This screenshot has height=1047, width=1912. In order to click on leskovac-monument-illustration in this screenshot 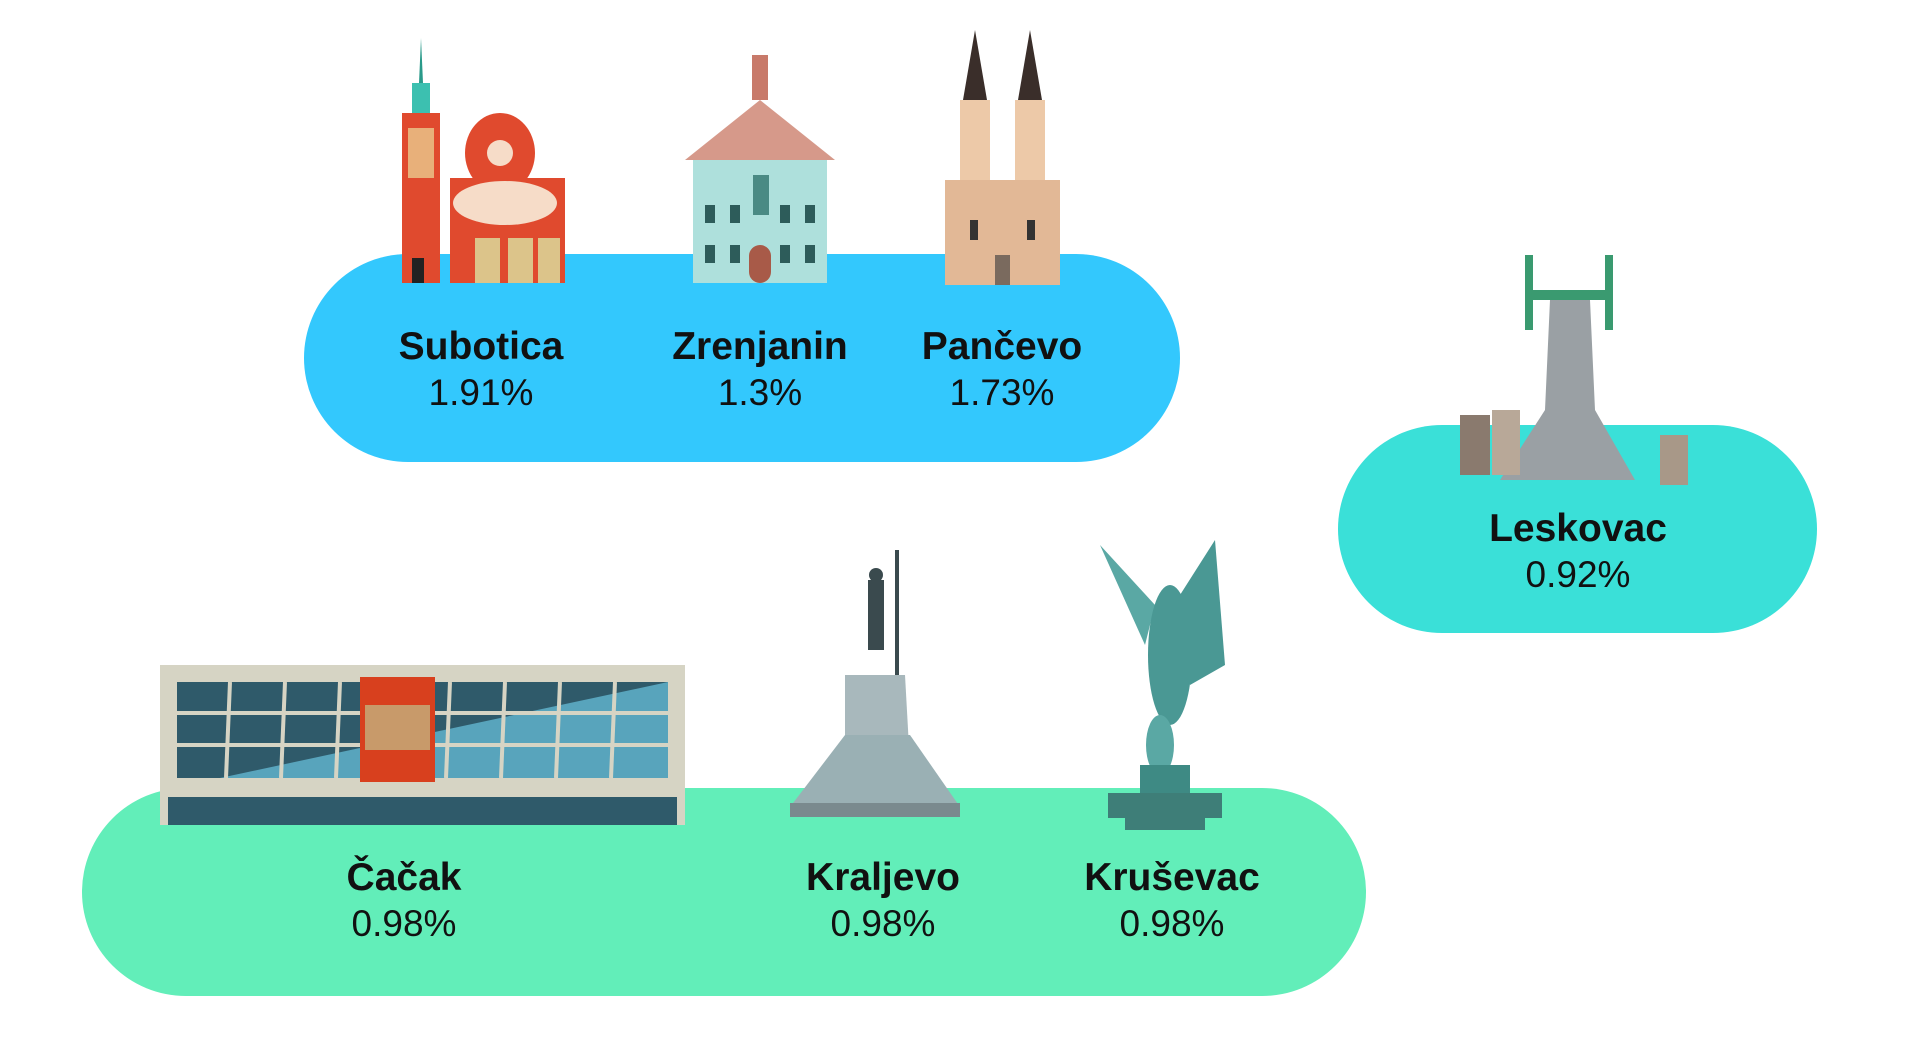, I will do `click(1574, 370)`.